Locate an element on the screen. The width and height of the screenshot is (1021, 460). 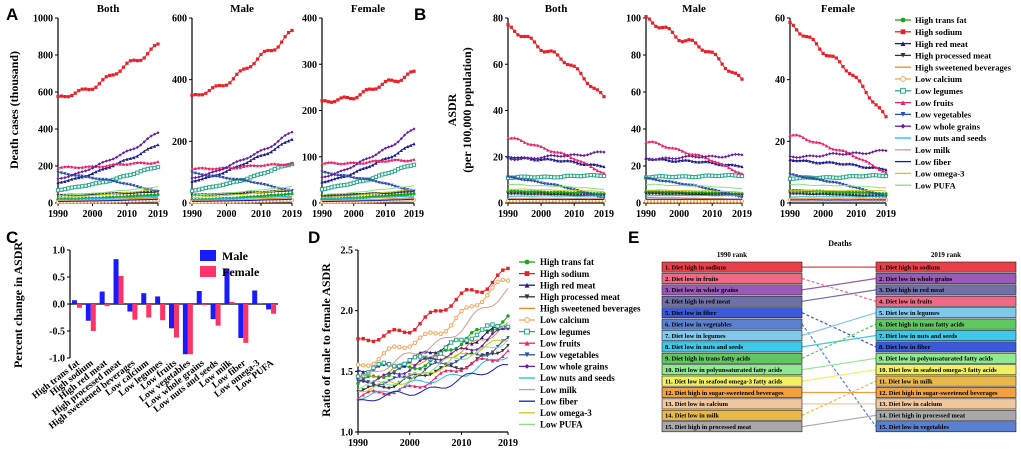
panel-a-both-xtick-label: 2010 is located at coordinates (127, 214).